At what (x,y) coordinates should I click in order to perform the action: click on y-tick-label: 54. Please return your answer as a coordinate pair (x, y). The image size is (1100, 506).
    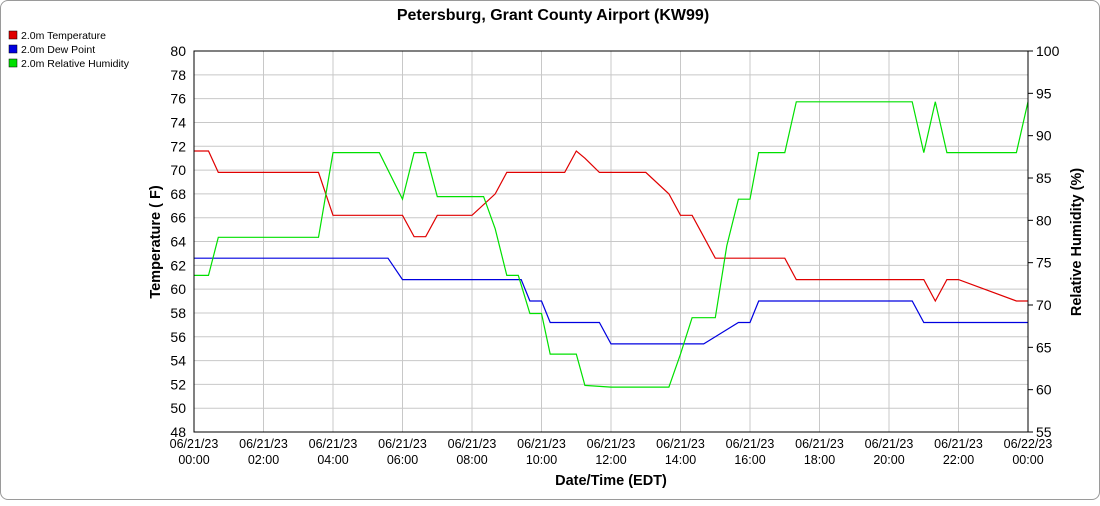
    Looking at the image, I should click on (178, 361).